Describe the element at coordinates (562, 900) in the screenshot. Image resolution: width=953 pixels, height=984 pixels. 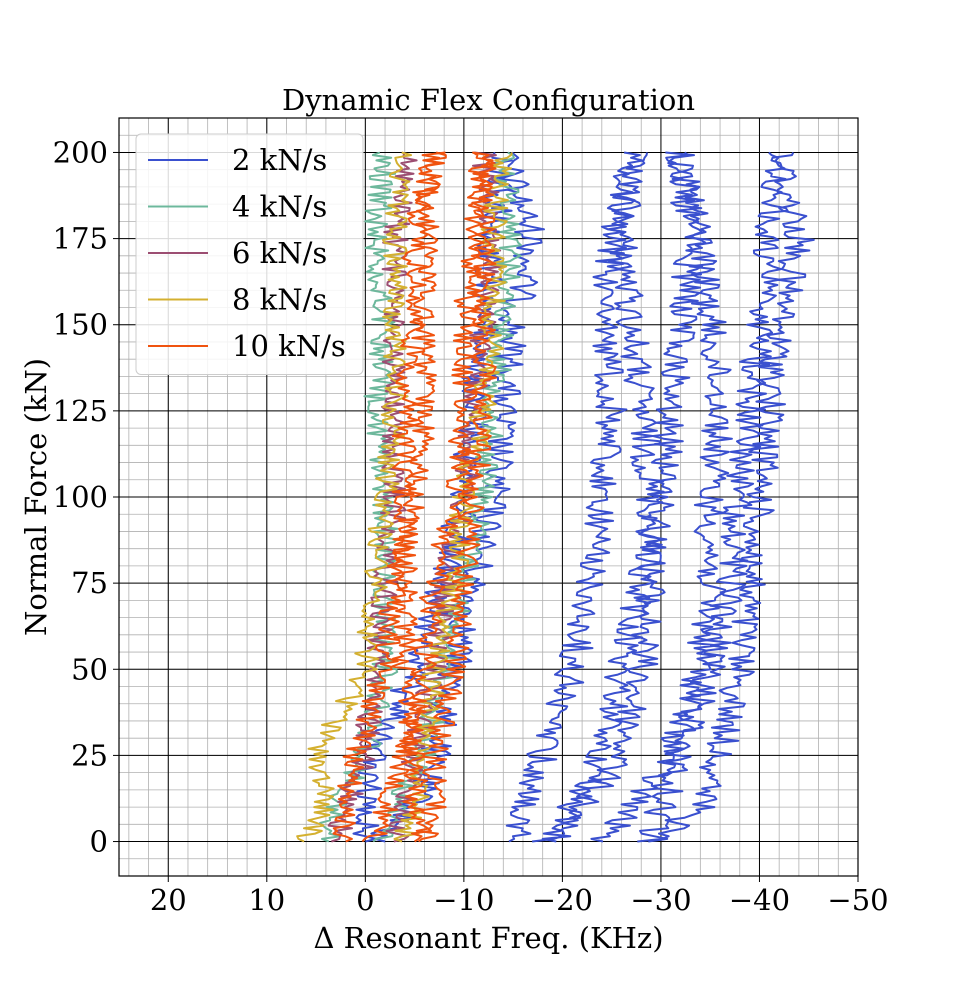
I see `x-tick-label: −20` at that location.